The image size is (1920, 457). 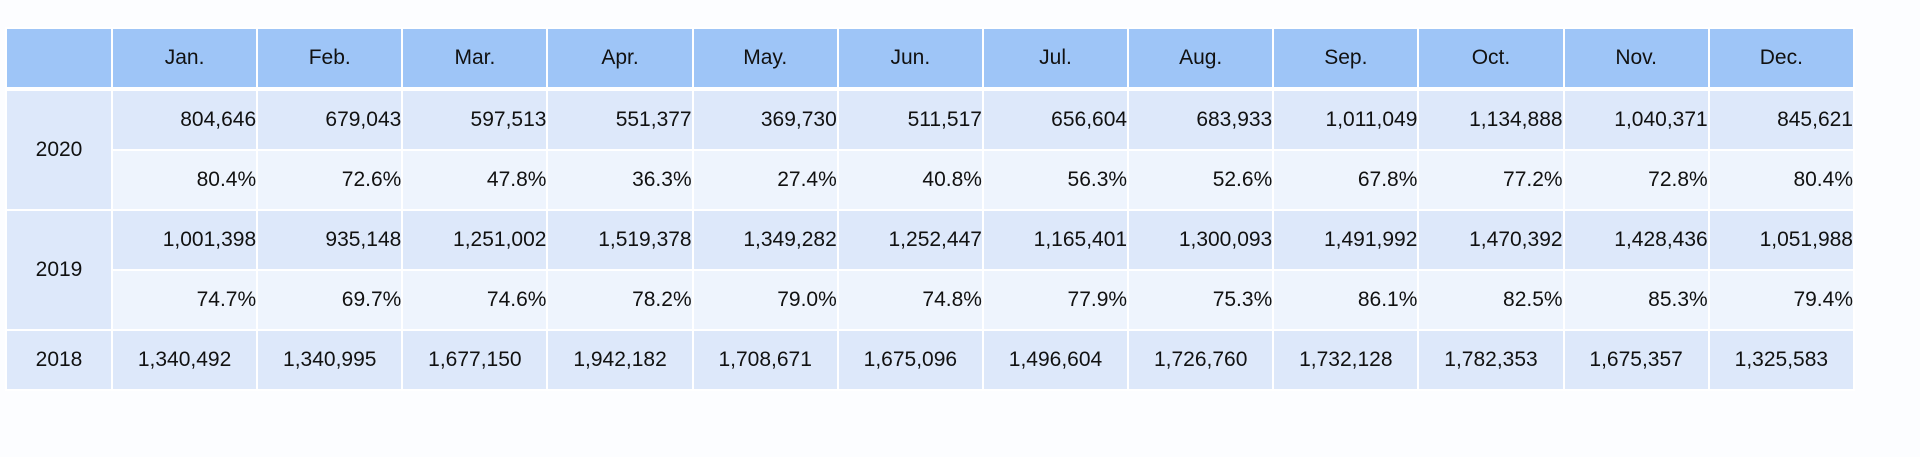 I want to click on year-label-2020: 2020, so click(x=59, y=149).